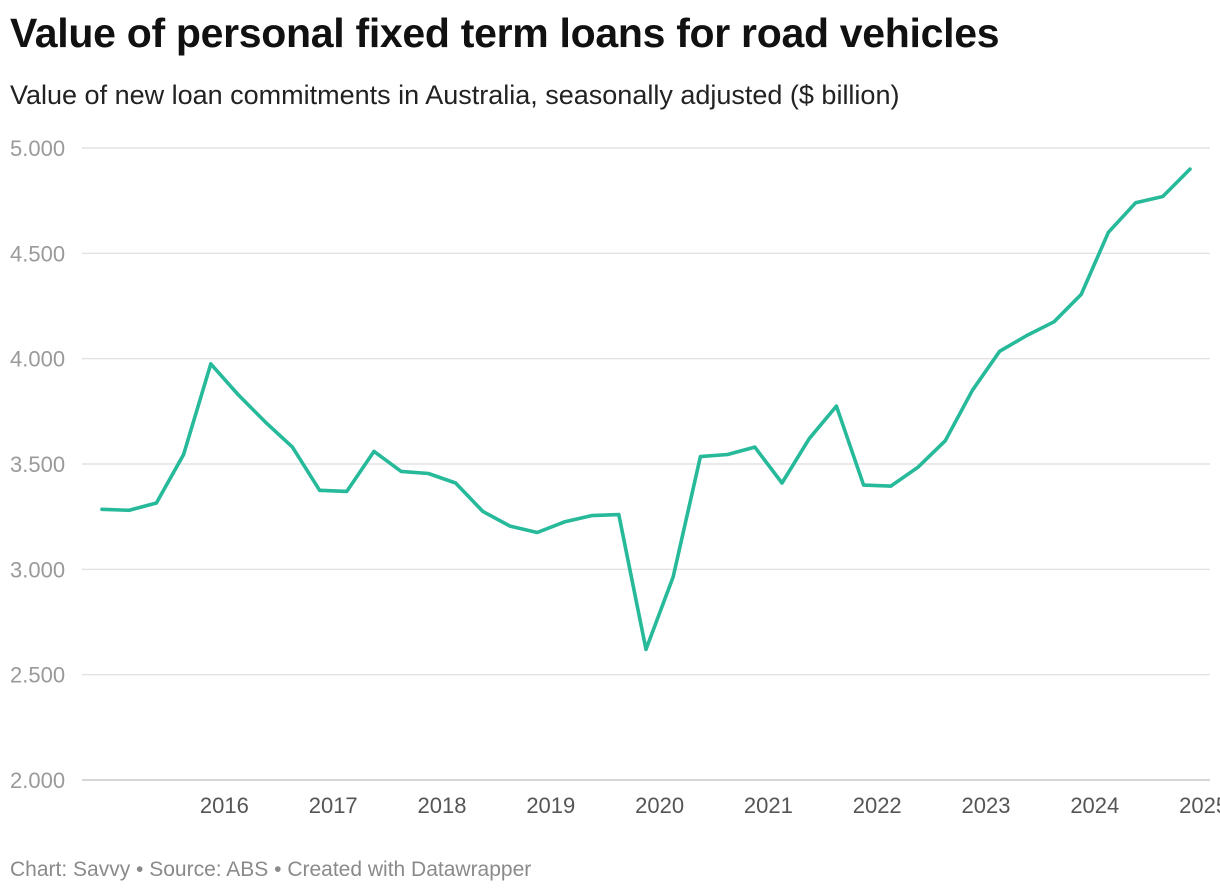  Describe the element at coordinates (37, 253) in the screenshot. I see `y-tick-label: 4.500` at that location.